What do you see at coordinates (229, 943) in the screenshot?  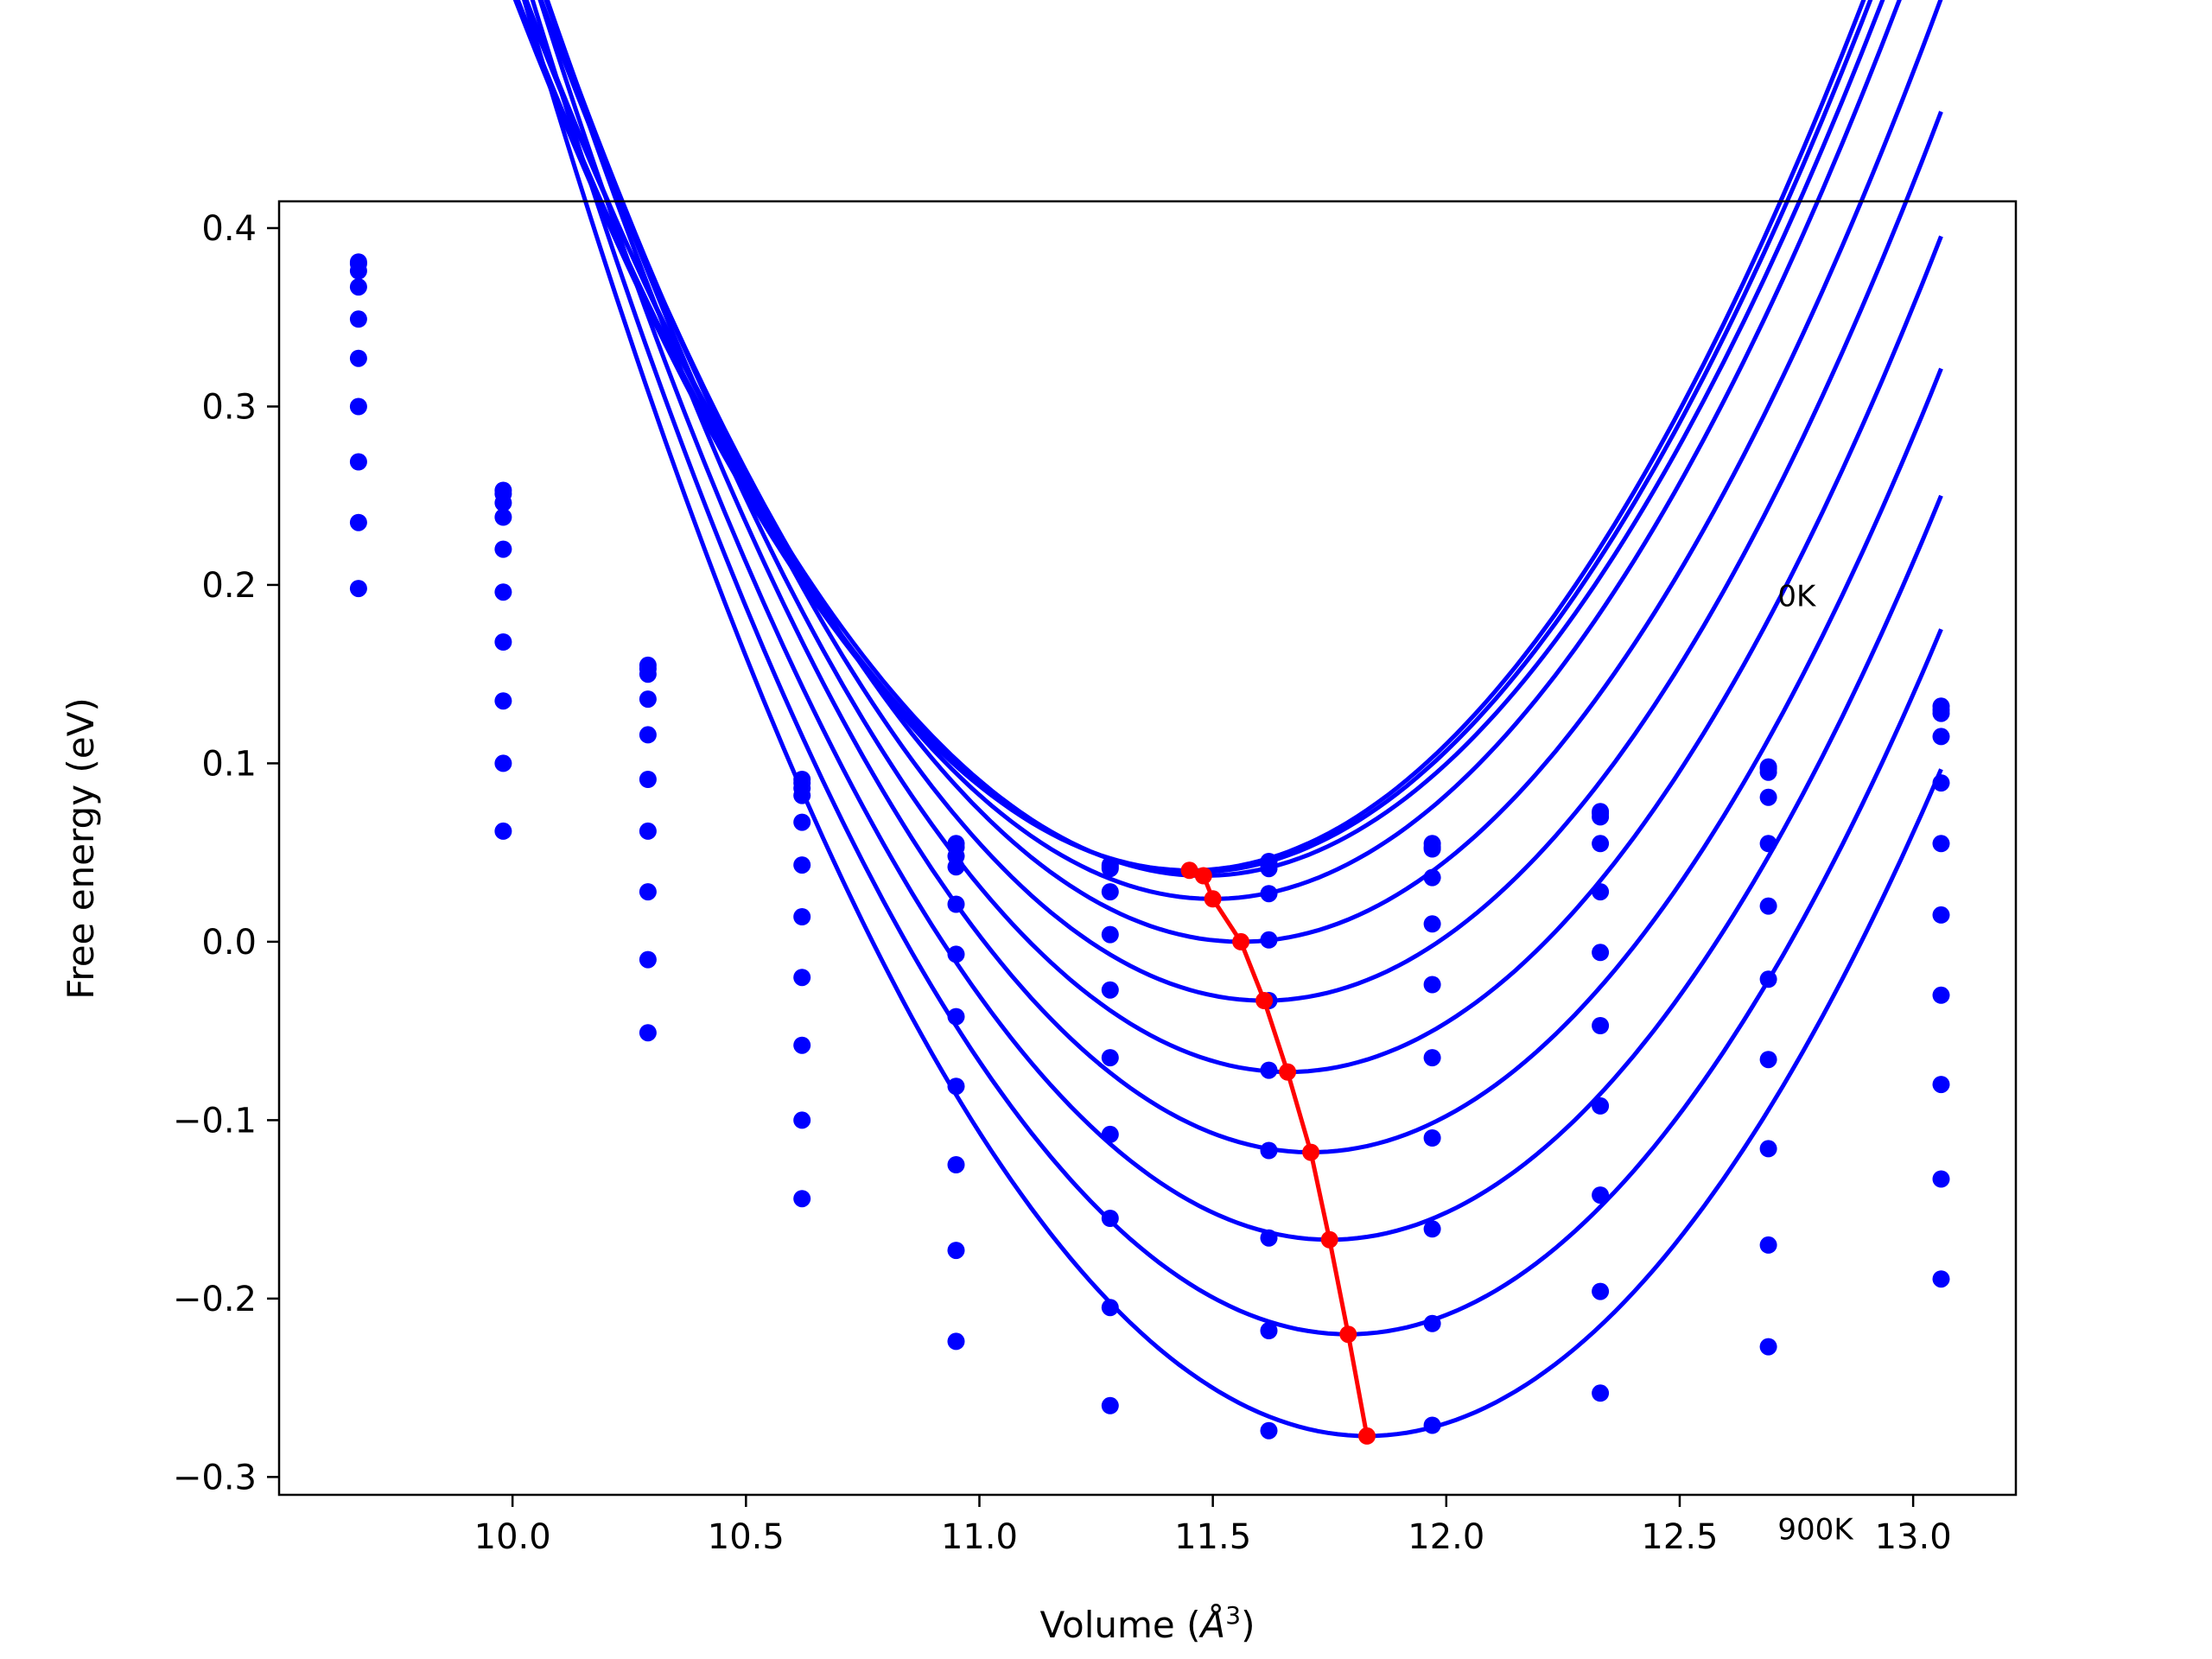 I see `y-tick-label-3: 0.0` at bounding box center [229, 943].